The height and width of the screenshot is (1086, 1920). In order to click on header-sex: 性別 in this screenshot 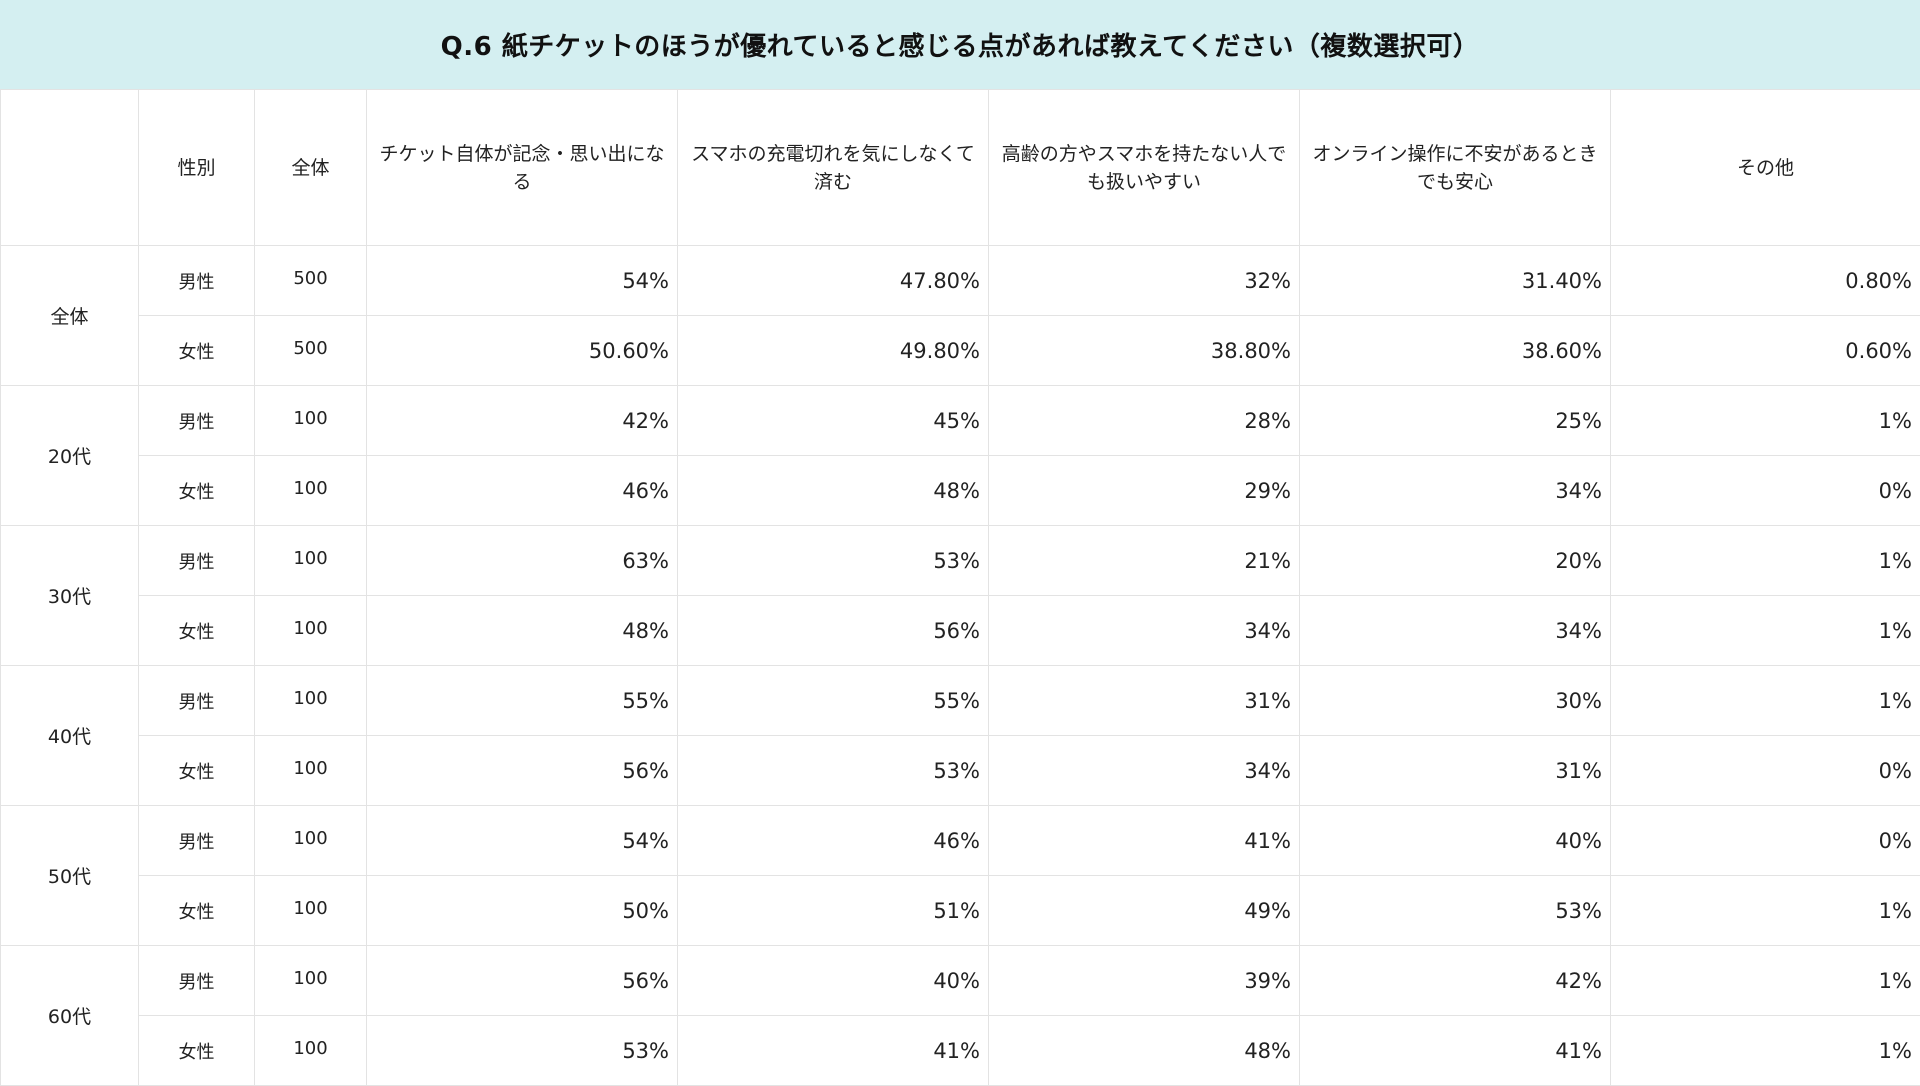, I will do `click(197, 168)`.